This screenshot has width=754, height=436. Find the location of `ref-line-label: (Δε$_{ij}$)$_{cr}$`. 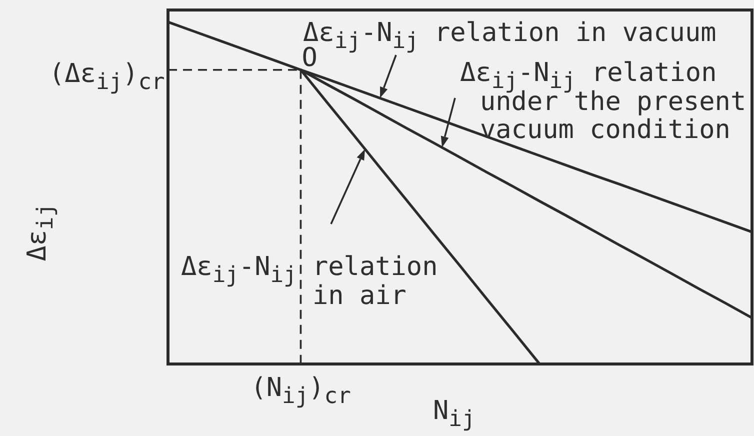

ref-line-label: (Δε$_{ij}$)$_{cr}$ is located at coordinates (107, 77).